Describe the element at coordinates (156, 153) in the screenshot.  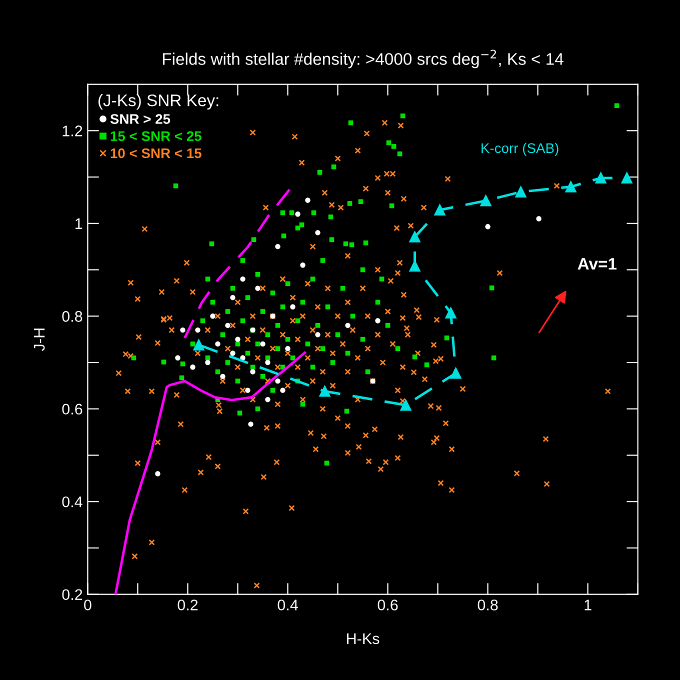
I see `legend-label: 10 < SNR < 15` at that location.